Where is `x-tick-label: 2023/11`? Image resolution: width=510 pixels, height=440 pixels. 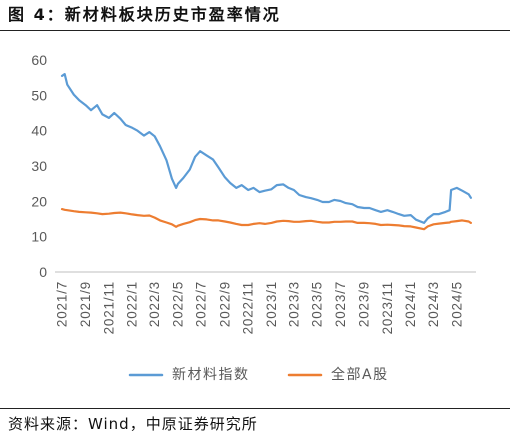
x-tick-label: 2023/11 is located at coordinates (387, 307).